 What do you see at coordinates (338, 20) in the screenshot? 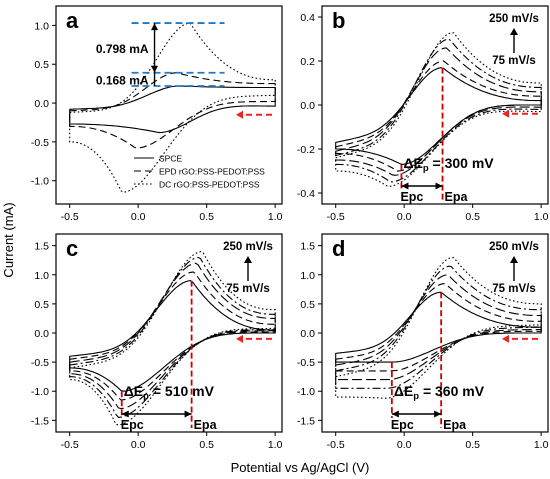
I see `panel-label: b` at bounding box center [338, 20].